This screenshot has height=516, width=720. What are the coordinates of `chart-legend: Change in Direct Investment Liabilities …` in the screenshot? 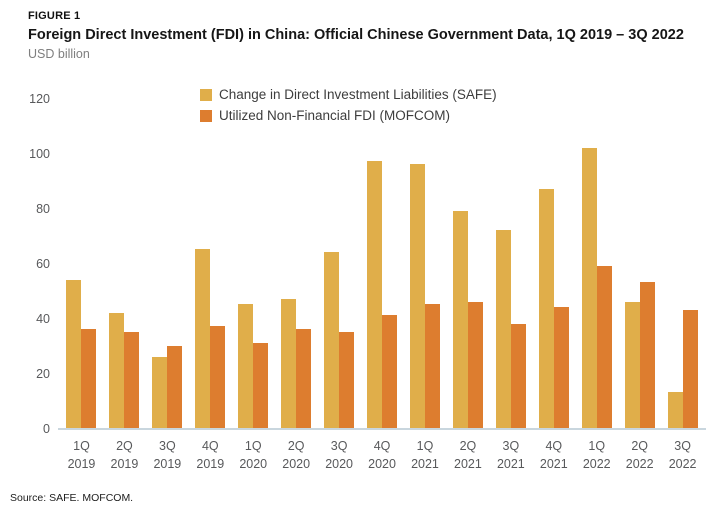 It's located at (348, 105).